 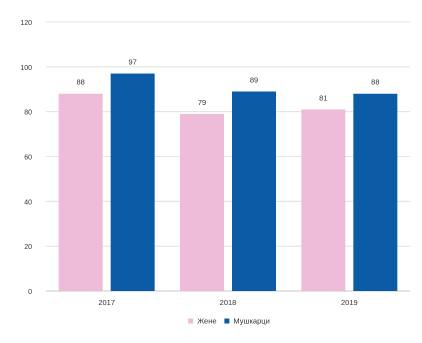 What do you see at coordinates (349, 302) in the screenshot?
I see `x-tick-label: 2019` at bounding box center [349, 302].